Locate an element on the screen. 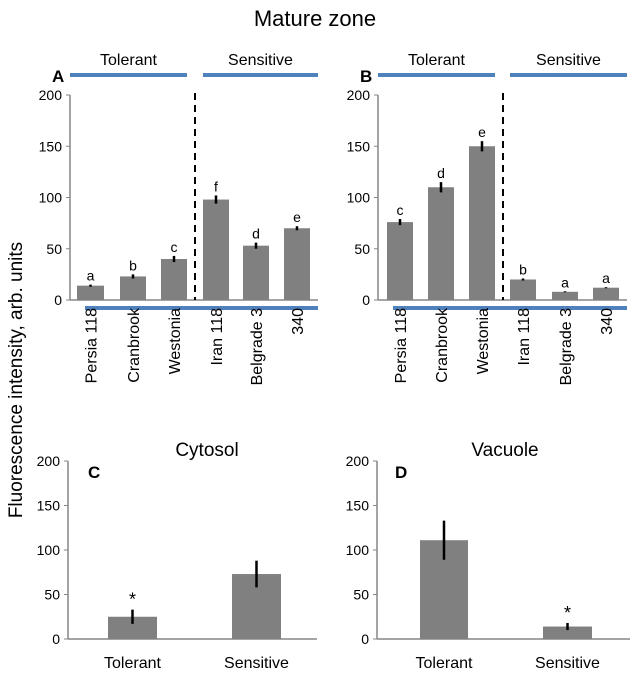  panel-label: A is located at coordinates (58, 76).